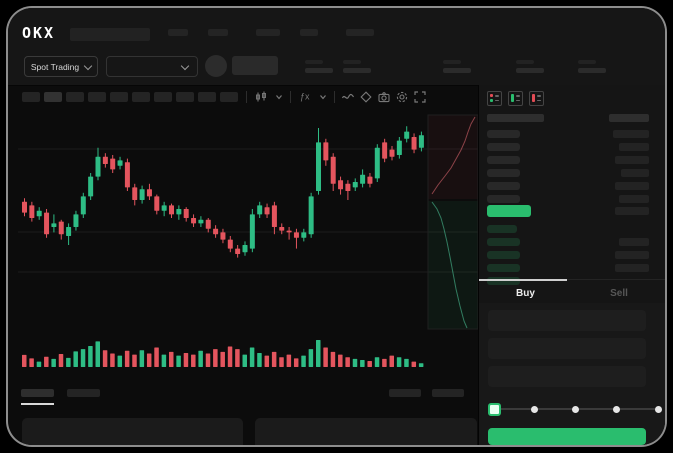 The image size is (673, 453). I want to click on price-input, so click(567, 320).